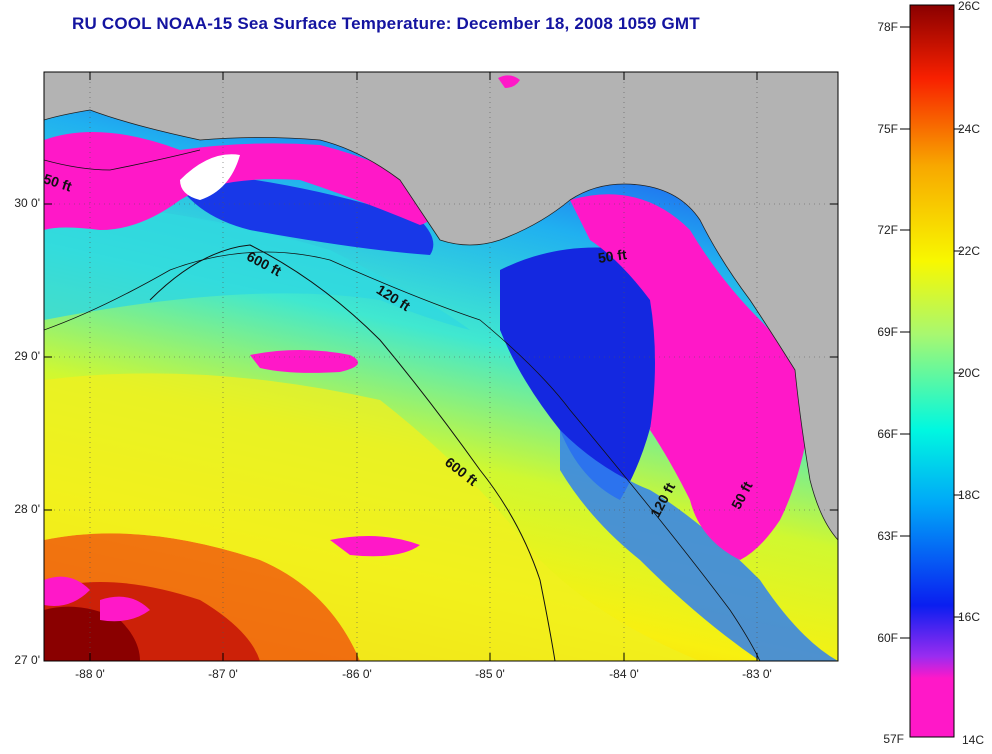 The image size is (992, 754). Describe the element at coordinates (887, 27) in the screenshot. I see `colorbar-label-78f: 78F` at that location.